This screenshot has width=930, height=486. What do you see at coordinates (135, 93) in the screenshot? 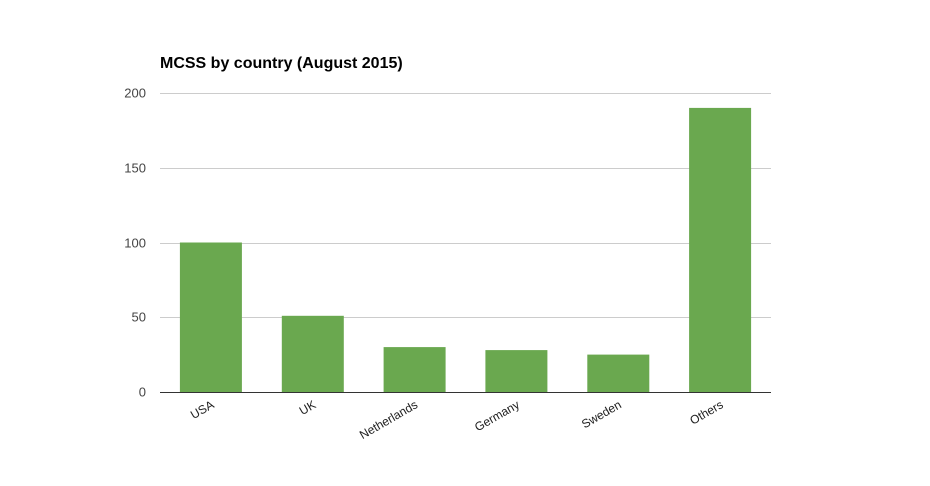
I see `y-tick-label: 200` at bounding box center [135, 93].